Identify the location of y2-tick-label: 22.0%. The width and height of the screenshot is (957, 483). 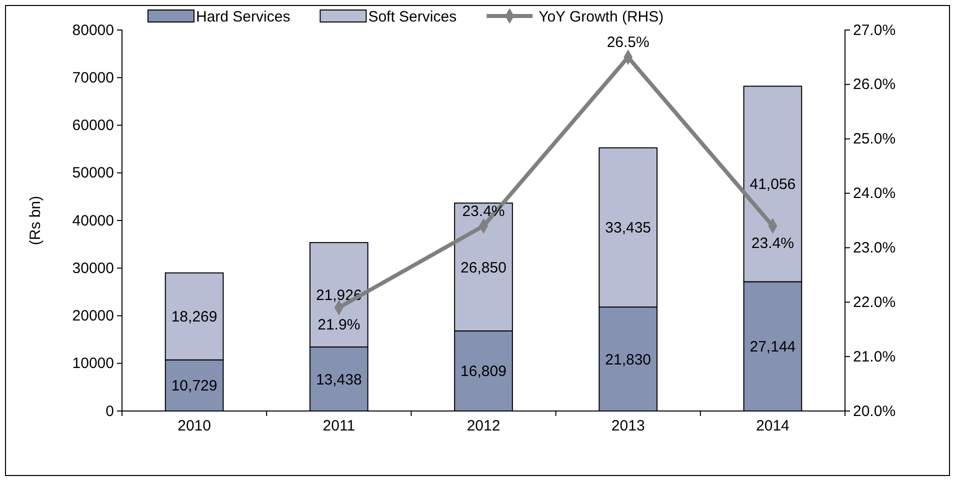
(874, 302).